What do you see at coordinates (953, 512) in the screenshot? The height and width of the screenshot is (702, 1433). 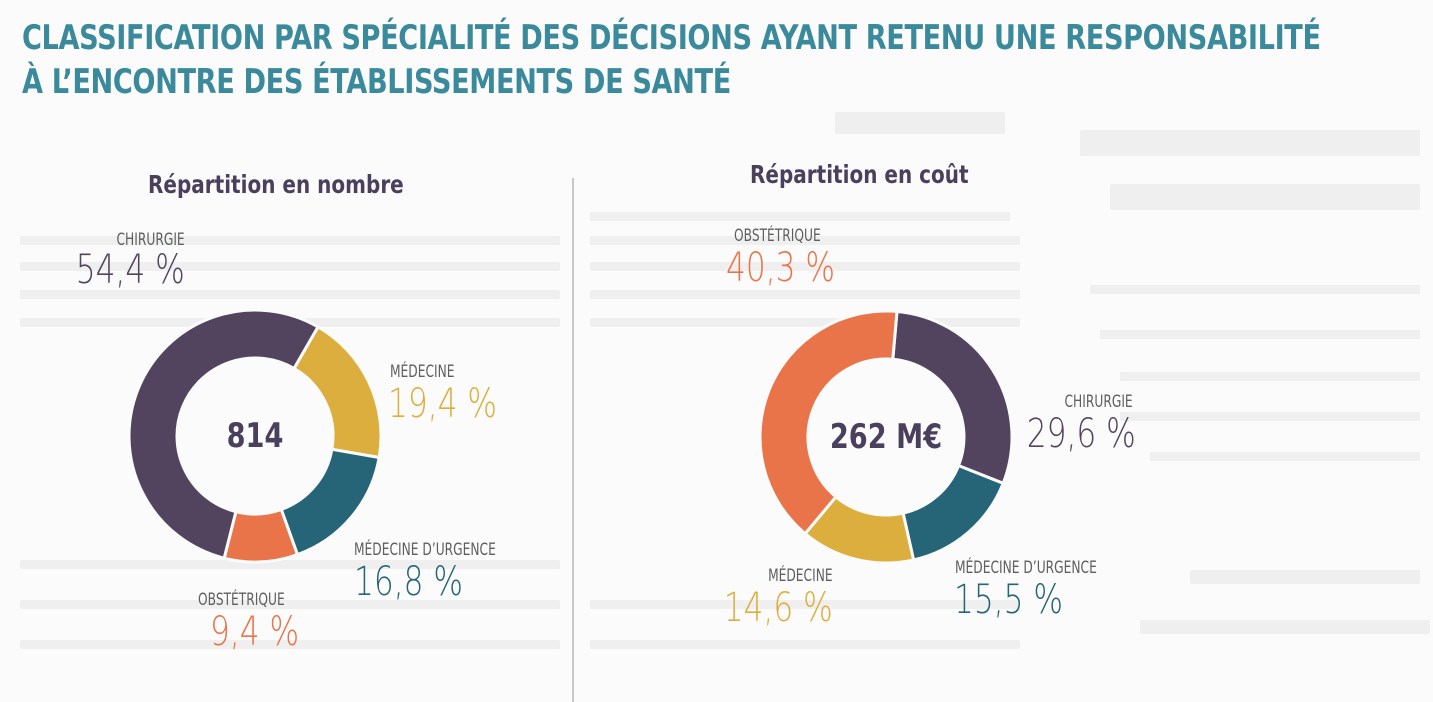 I see `donut-slice-médecine-d-urgence` at bounding box center [953, 512].